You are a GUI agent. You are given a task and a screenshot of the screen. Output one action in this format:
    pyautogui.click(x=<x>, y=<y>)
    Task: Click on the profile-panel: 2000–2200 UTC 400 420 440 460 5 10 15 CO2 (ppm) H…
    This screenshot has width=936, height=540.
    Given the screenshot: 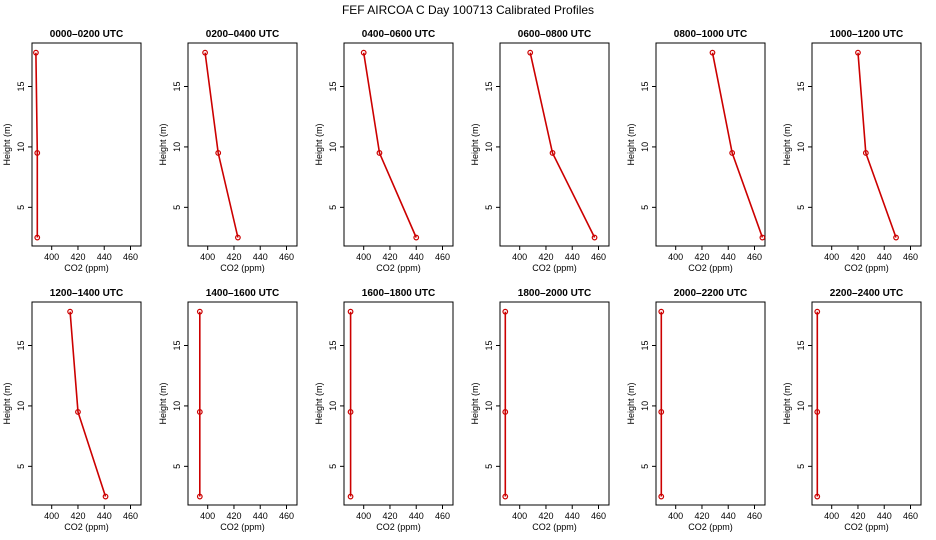 What is the action you would take?
    pyautogui.click(x=696, y=410)
    